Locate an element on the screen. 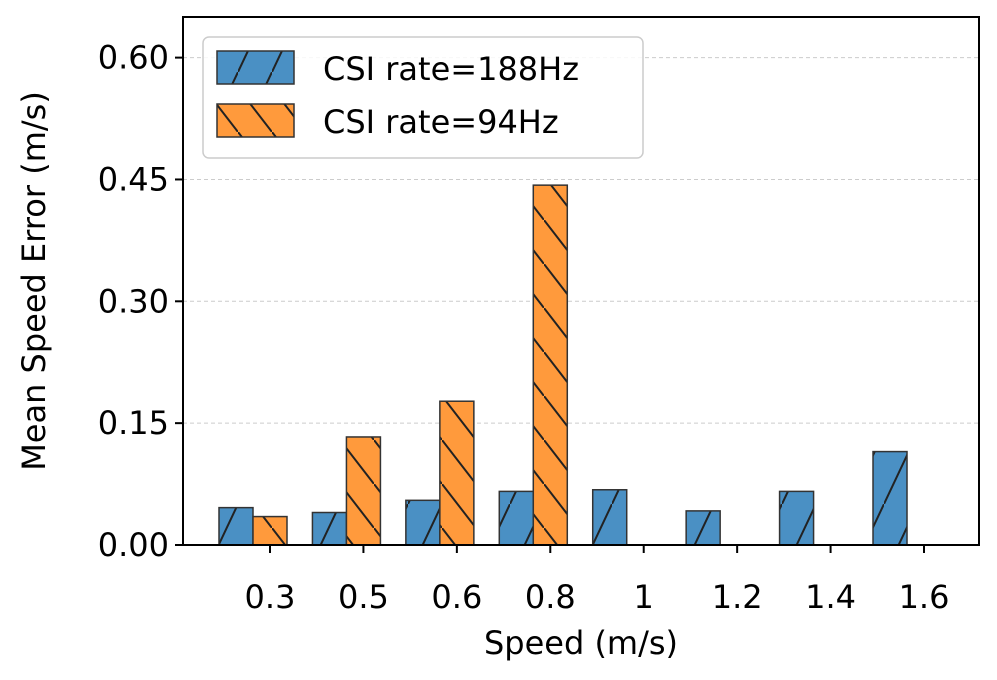  x-tick-label-7: 1.6 is located at coordinates (924, 597).